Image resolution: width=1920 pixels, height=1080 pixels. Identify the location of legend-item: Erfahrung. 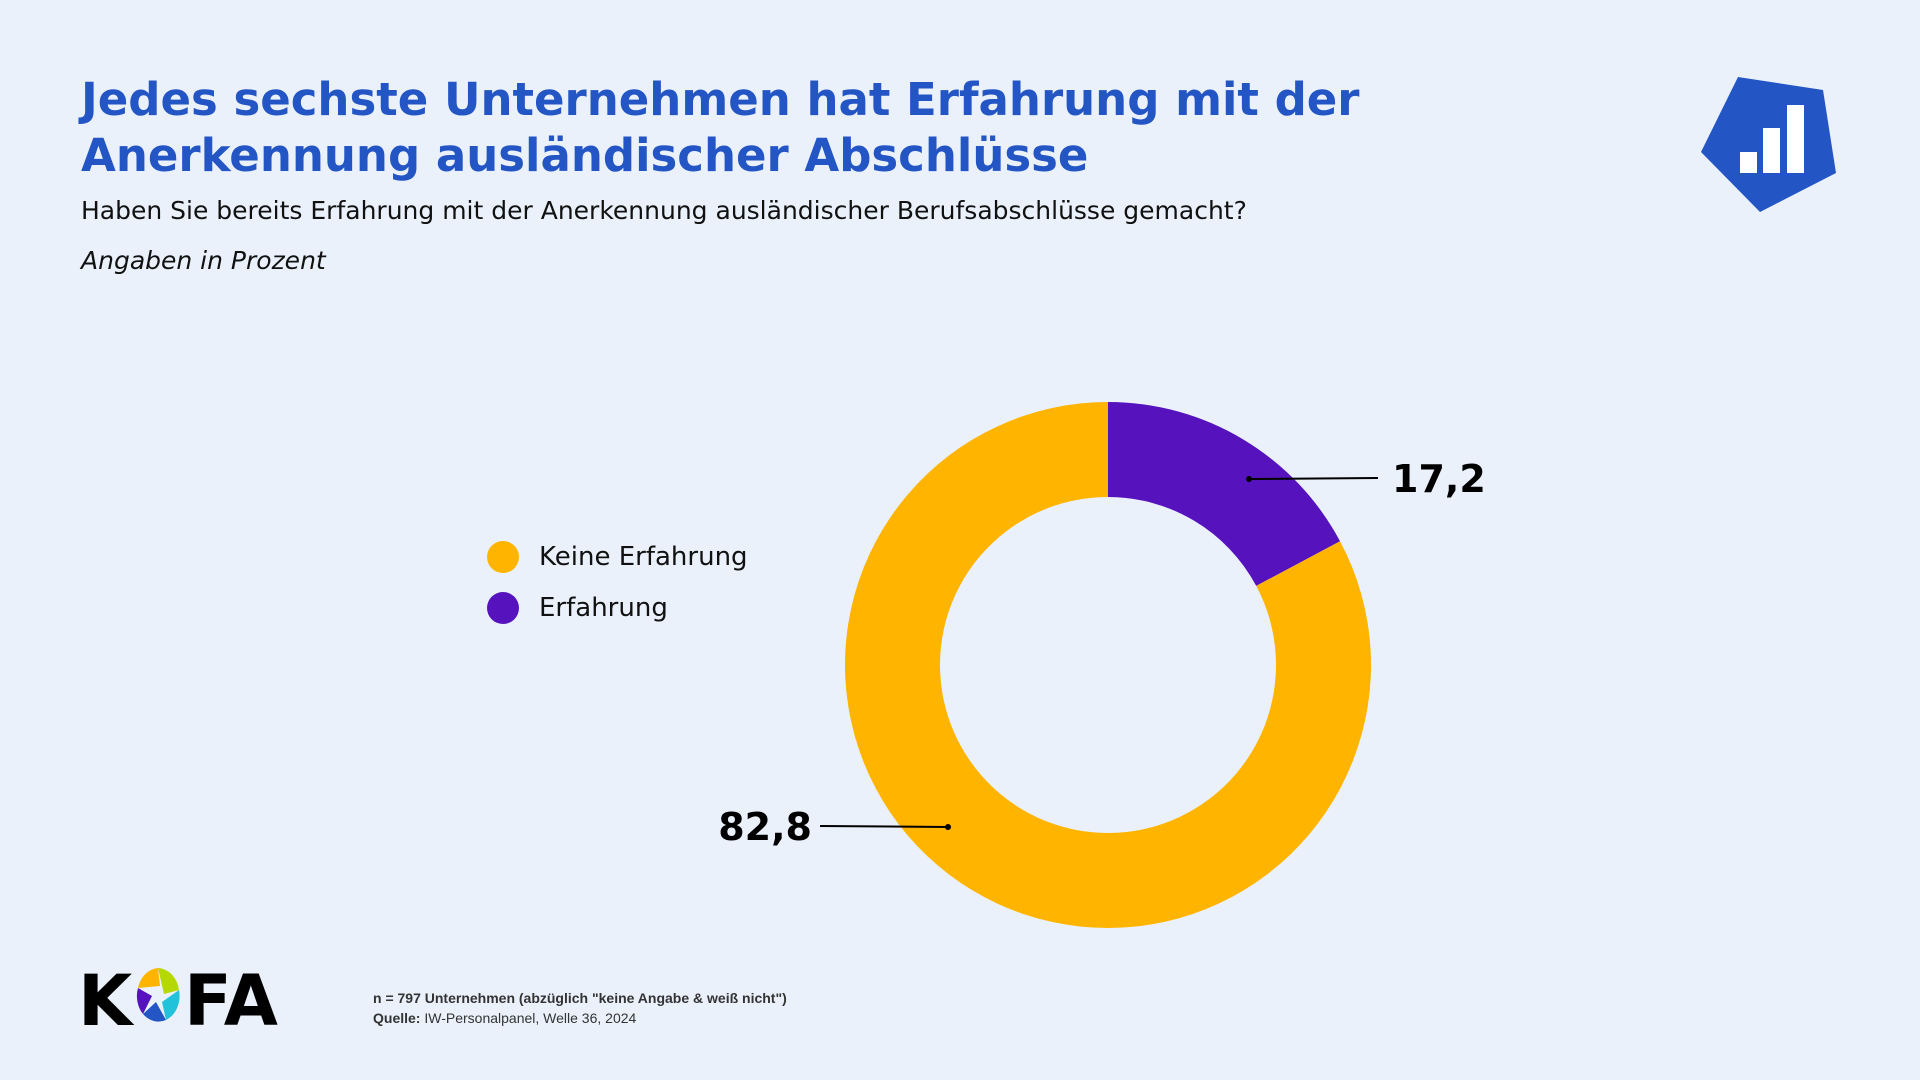
(617, 607).